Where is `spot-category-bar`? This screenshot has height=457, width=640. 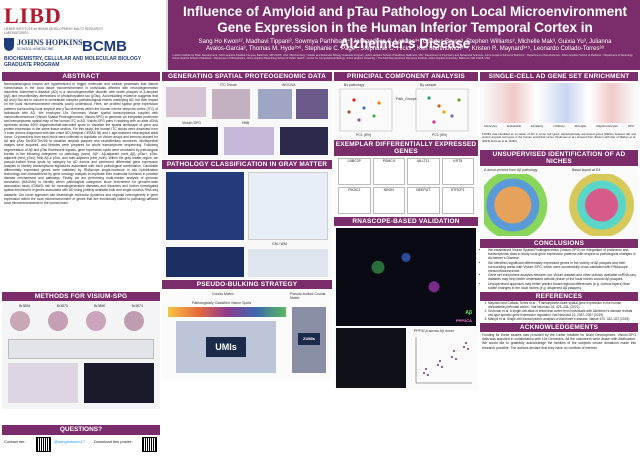
spot-category-bar is located at coordinates (227, 312).